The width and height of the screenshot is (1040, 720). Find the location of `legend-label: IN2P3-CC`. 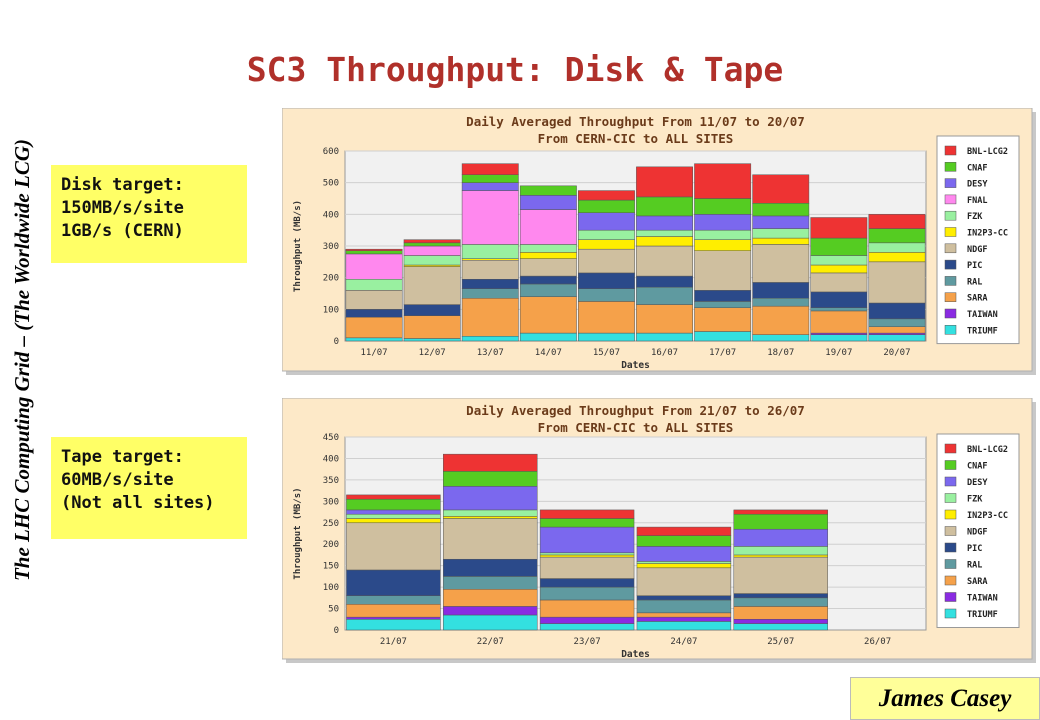

legend-label: IN2P3-CC is located at coordinates (987, 516).